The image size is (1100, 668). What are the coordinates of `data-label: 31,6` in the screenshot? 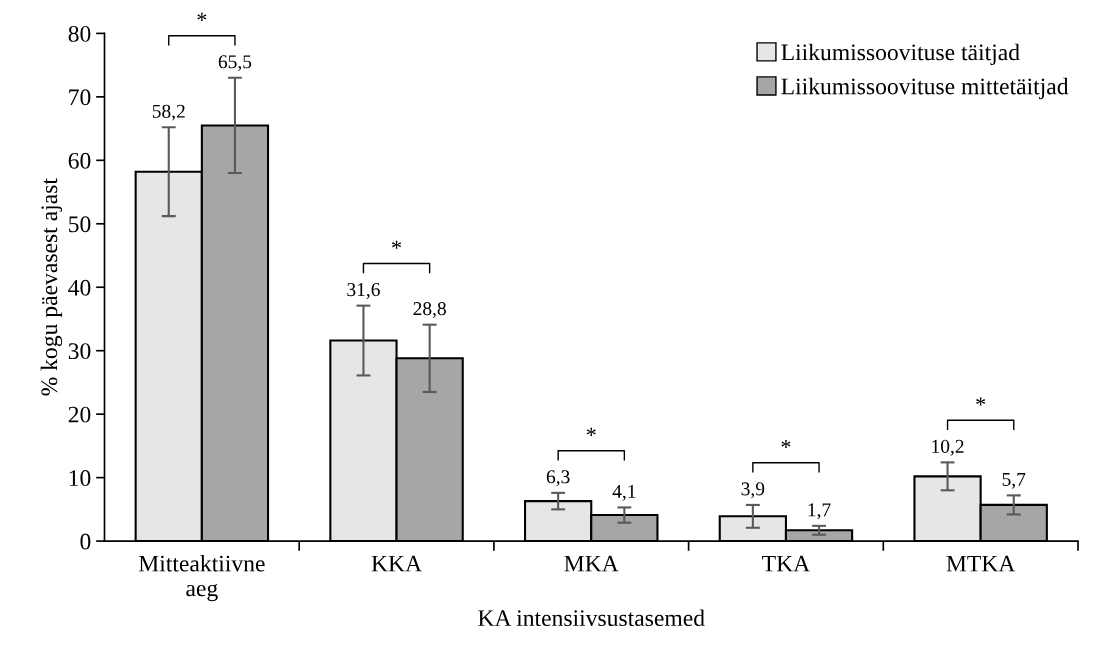 It's located at (363, 291).